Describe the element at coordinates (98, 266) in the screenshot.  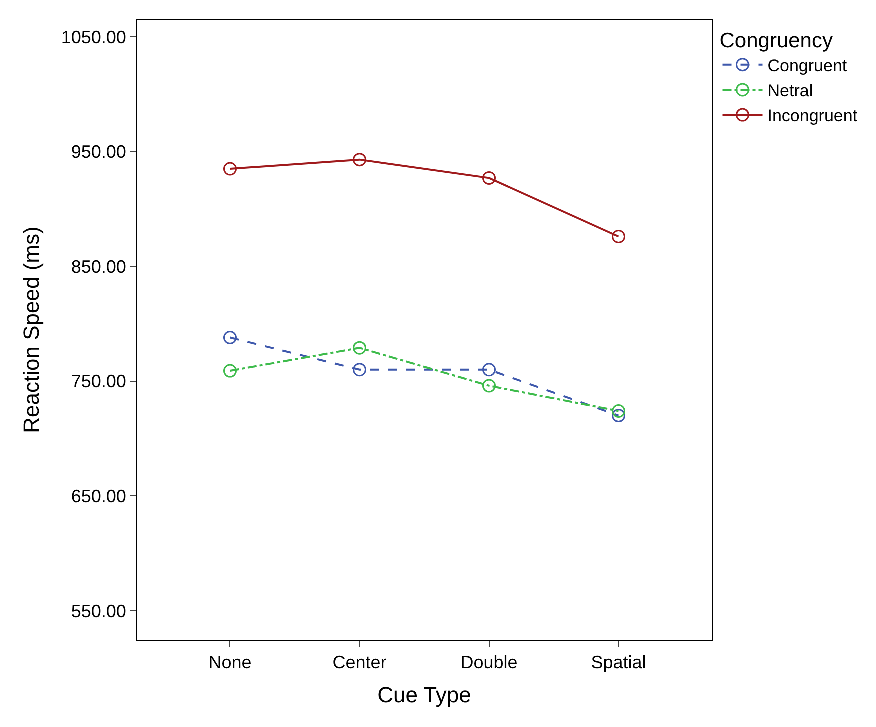
I see `y-tick-label: 850.00` at that location.